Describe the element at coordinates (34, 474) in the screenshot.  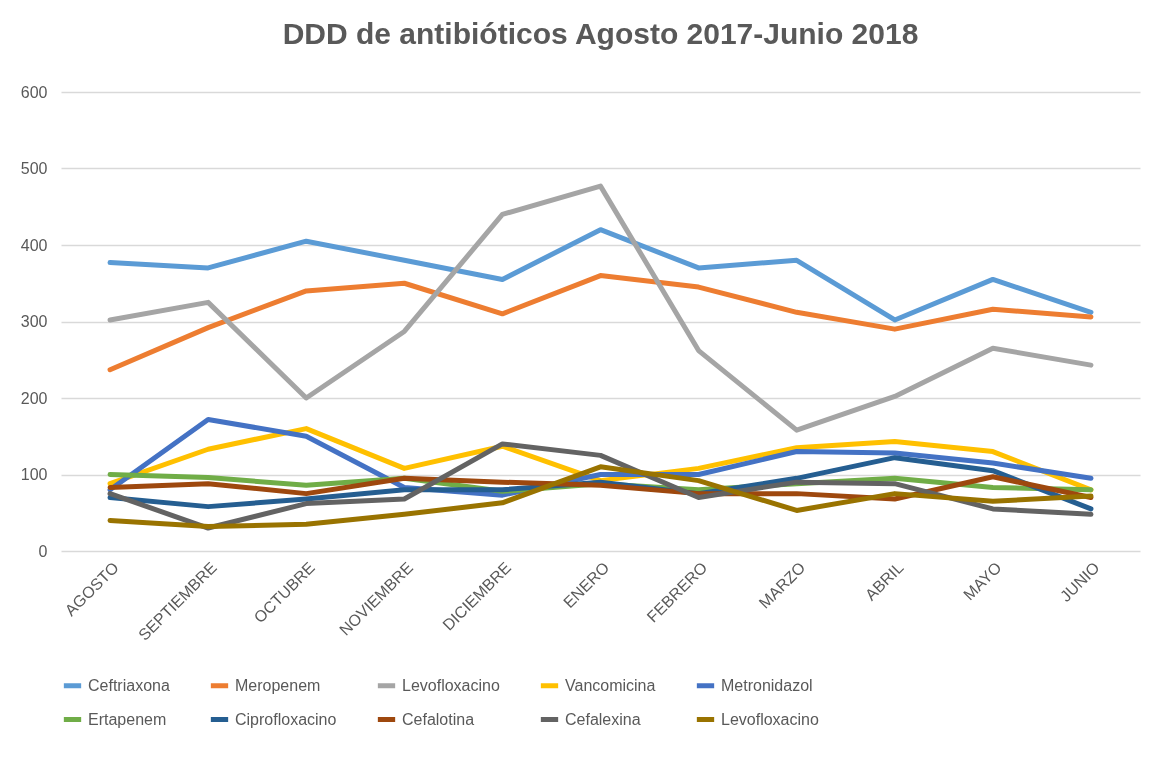
I see `y-tick-label: 100` at that location.